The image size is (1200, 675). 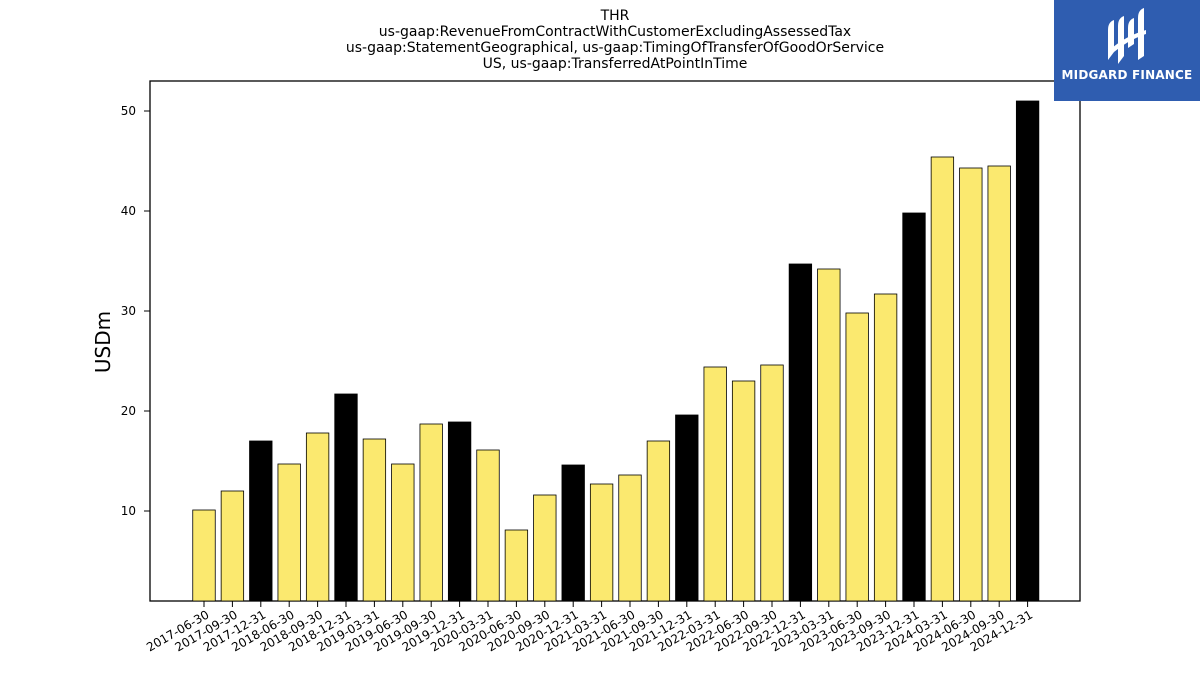 I want to click on y-tick-label: 40, so click(x=128, y=211).